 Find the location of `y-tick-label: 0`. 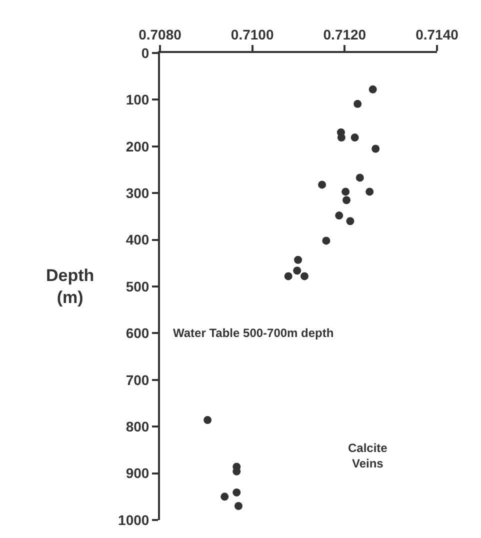

y-tick-label: 0 is located at coordinates (145, 52).